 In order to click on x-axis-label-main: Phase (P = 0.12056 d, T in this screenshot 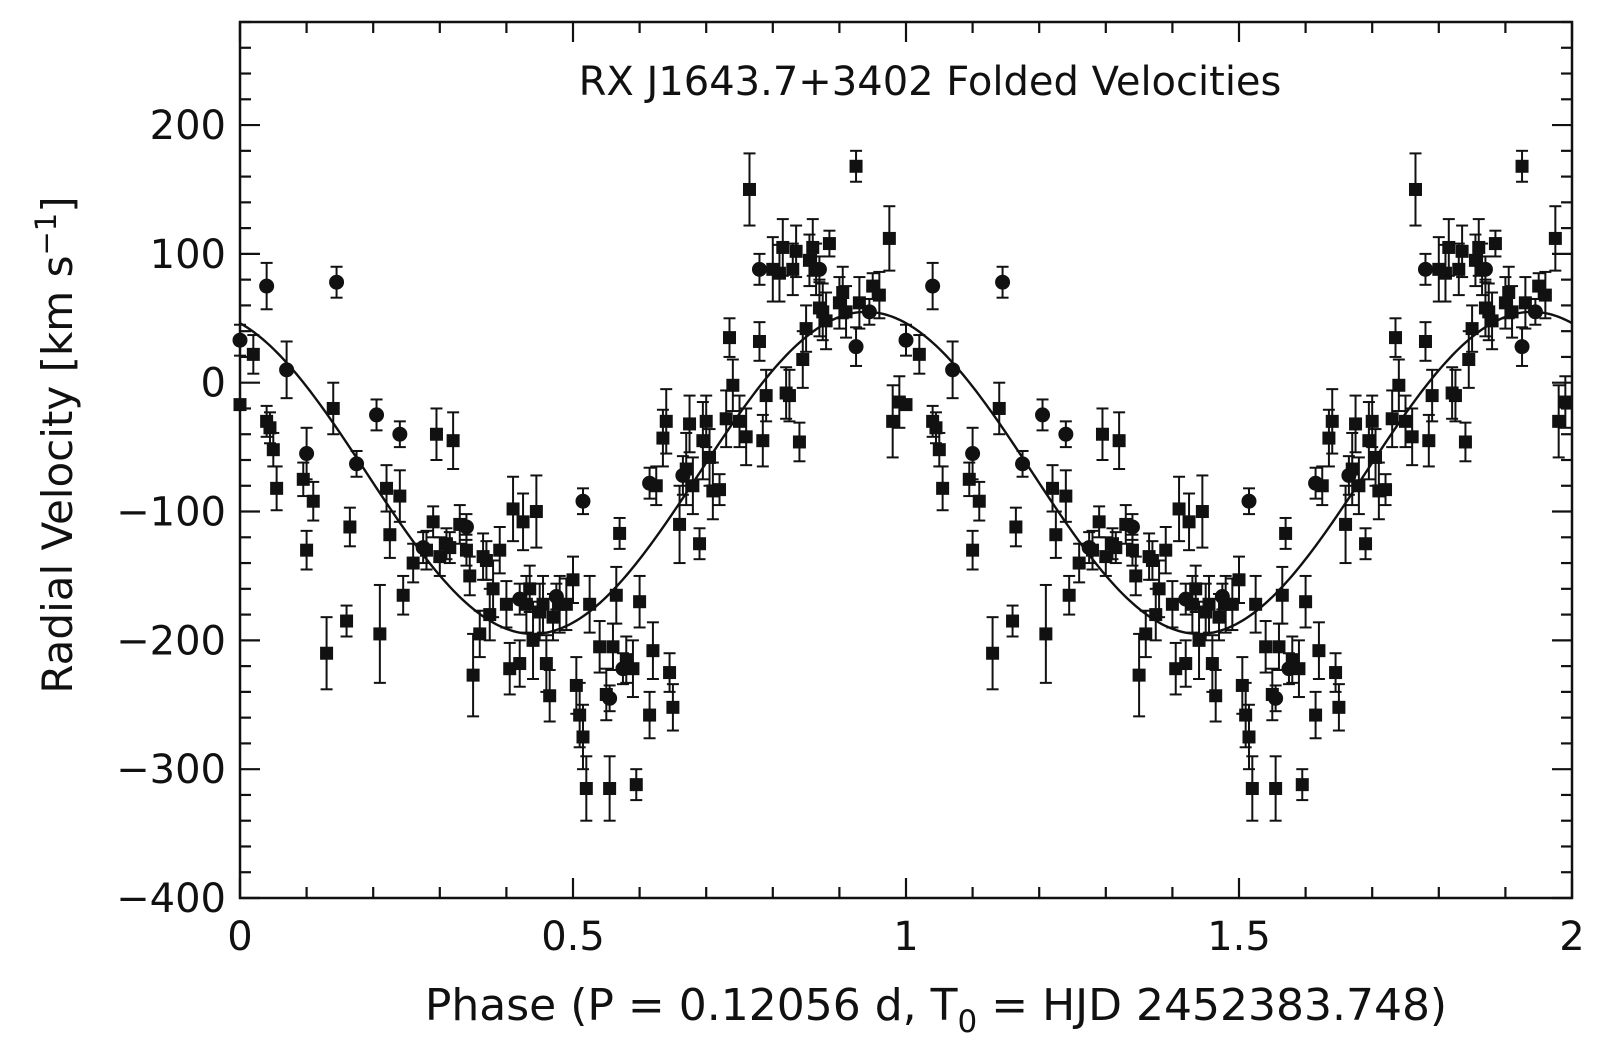, I will do `click(691, 1005)`.